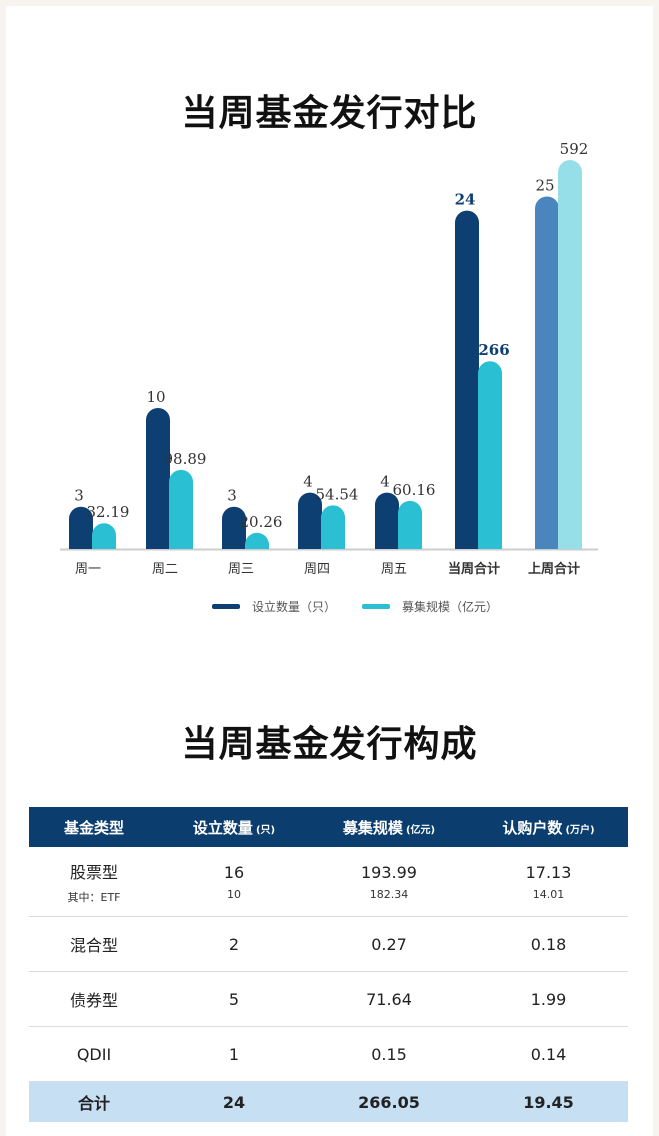  Describe the element at coordinates (234, 1101) in the screenshot. I see `total-count: 24` at that location.